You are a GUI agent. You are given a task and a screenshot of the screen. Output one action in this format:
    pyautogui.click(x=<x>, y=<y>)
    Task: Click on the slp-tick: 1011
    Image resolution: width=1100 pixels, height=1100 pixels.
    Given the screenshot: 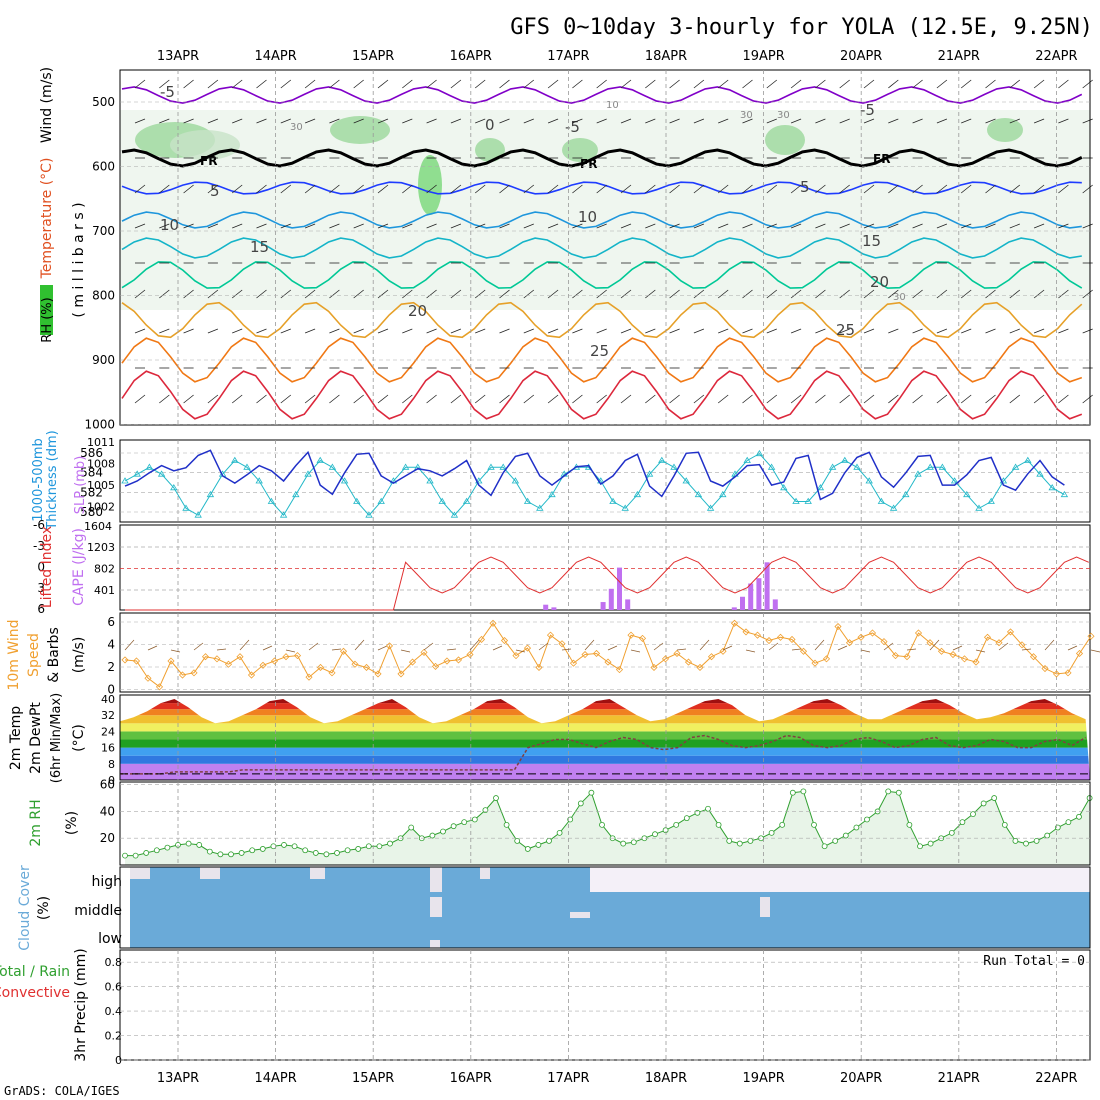 What is the action you would take?
    pyautogui.click(x=101, y=442)
    